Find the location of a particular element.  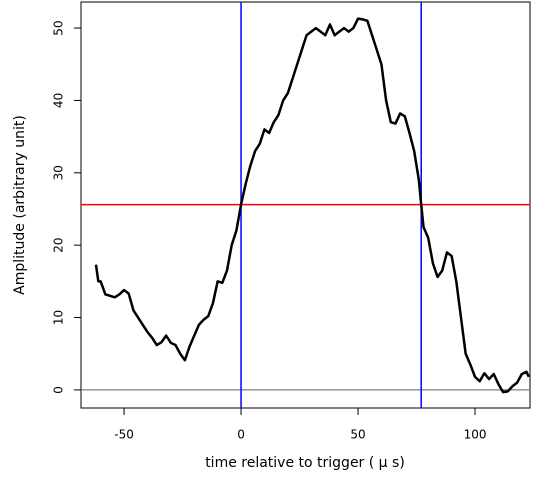

x-tick-label: 50 is located at coordinates (357, 435).